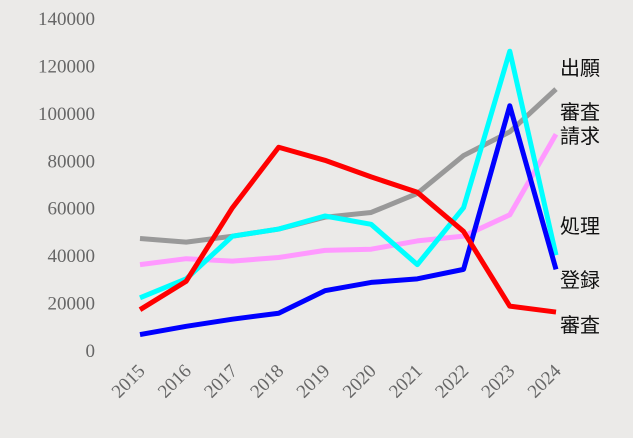 The width and height of the screenshot is (633, 438). Describe the element at coordinates (582, 124) in the screenshot. I see `series-label: 審査請求` at that location.